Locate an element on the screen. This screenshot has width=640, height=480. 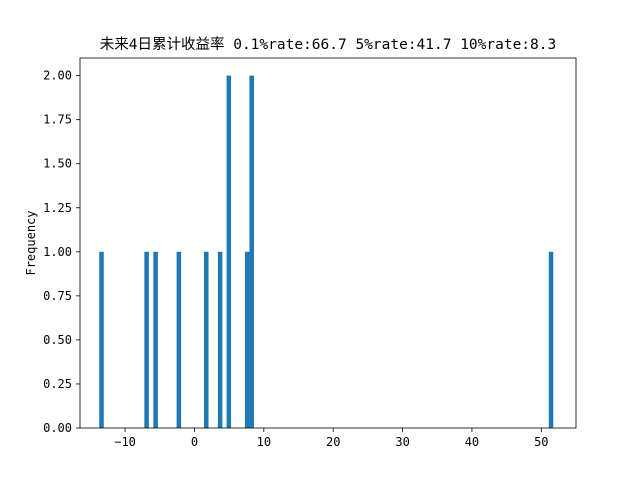
y-tick-label: 1.50 is located at coordinates (57, 164).